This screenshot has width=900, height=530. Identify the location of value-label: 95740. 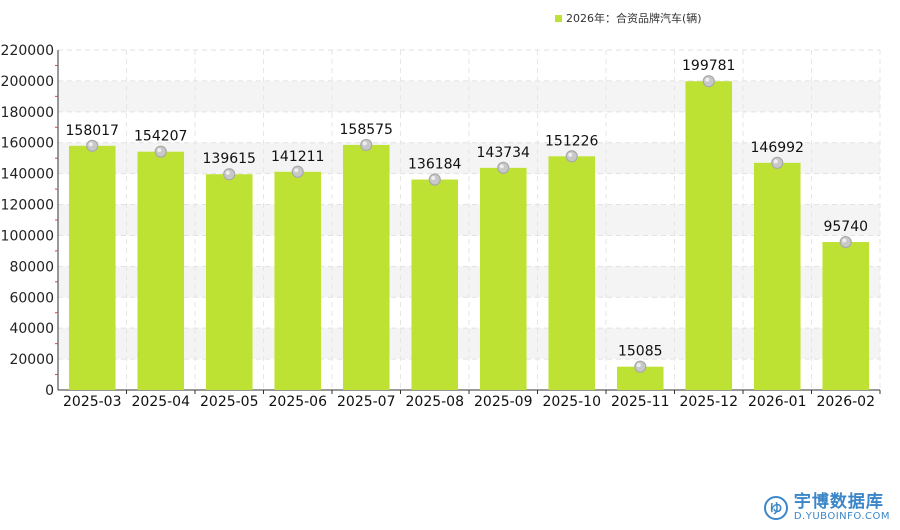
(845, 227).